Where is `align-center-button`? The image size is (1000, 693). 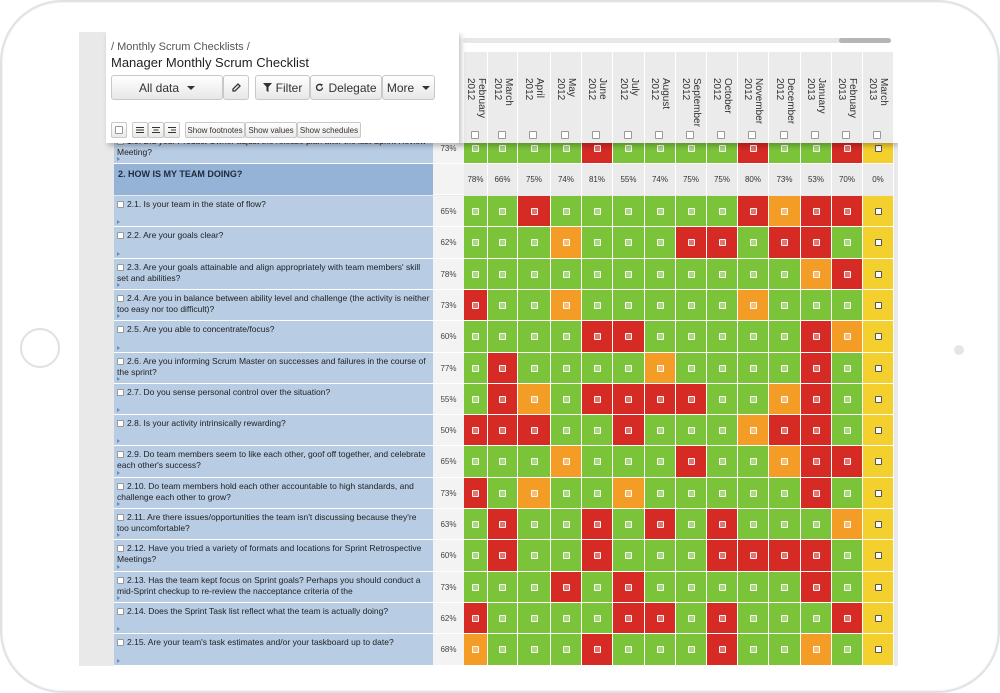
align-center-button is located at coordinates (156, 130).